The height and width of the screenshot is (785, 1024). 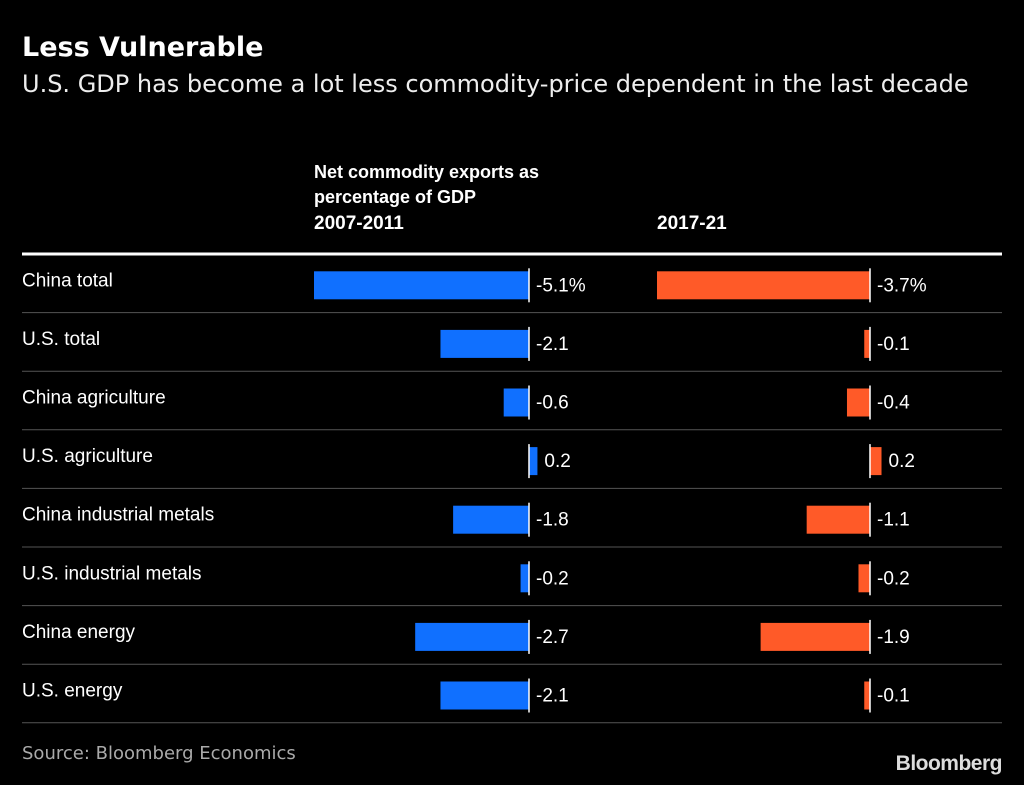 What do you see at coordinates (552, 520) in the screenshot?
I see `value-label: -1.8` at bounding box center [552, 520].